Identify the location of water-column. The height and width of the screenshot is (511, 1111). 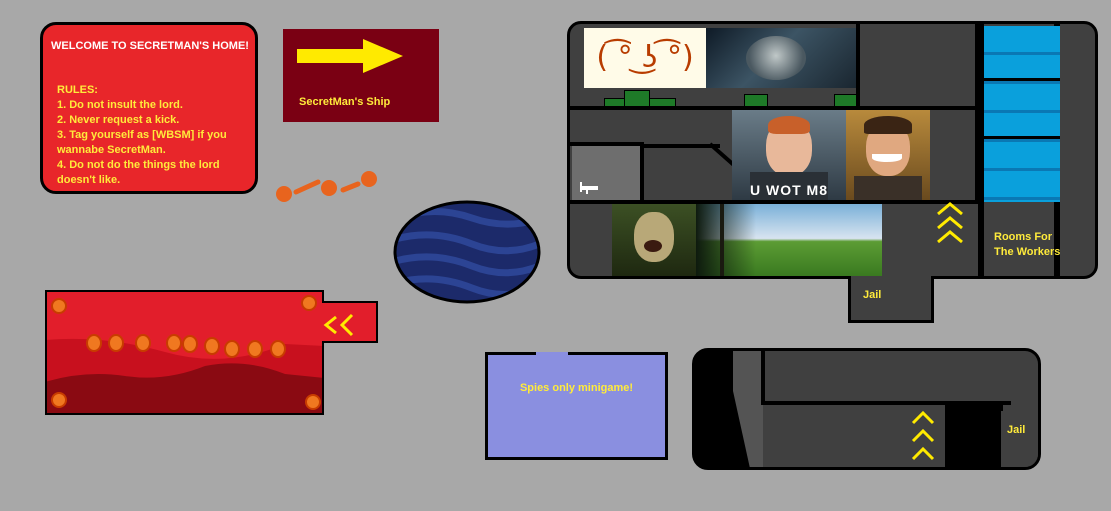
(1022, 114).